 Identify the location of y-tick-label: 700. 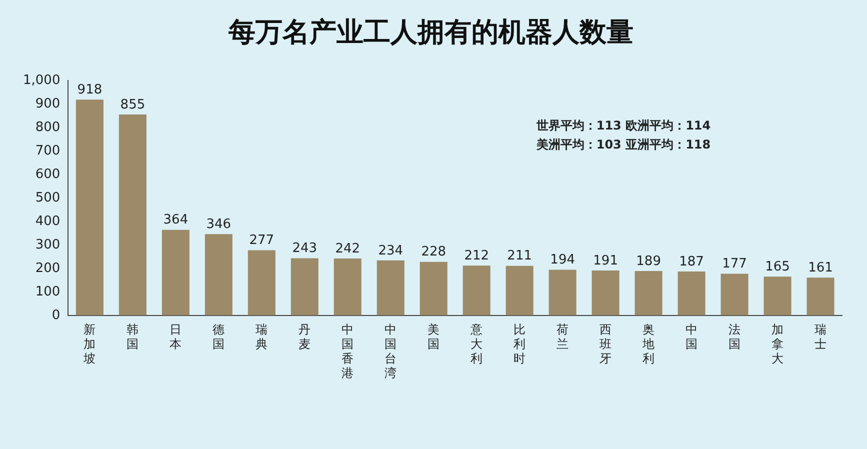
(47, 150).